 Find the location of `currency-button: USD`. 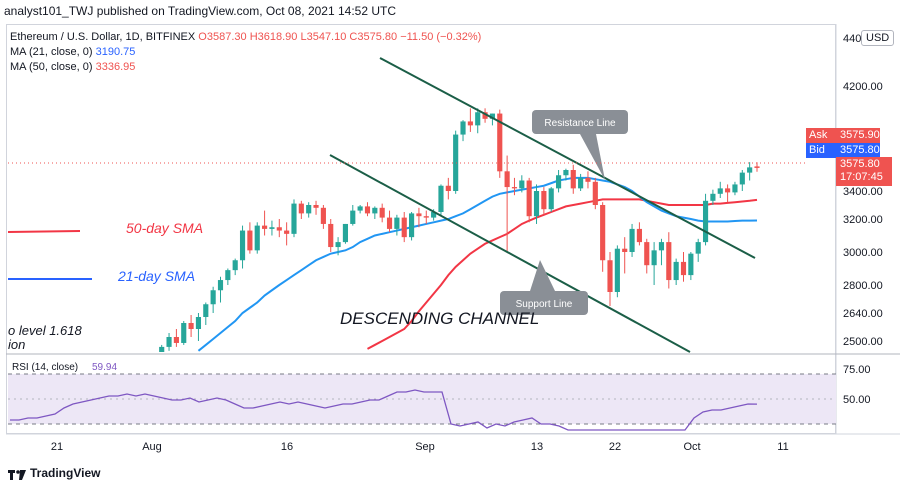

currency-button: USD is located at coordinates (878, 38).